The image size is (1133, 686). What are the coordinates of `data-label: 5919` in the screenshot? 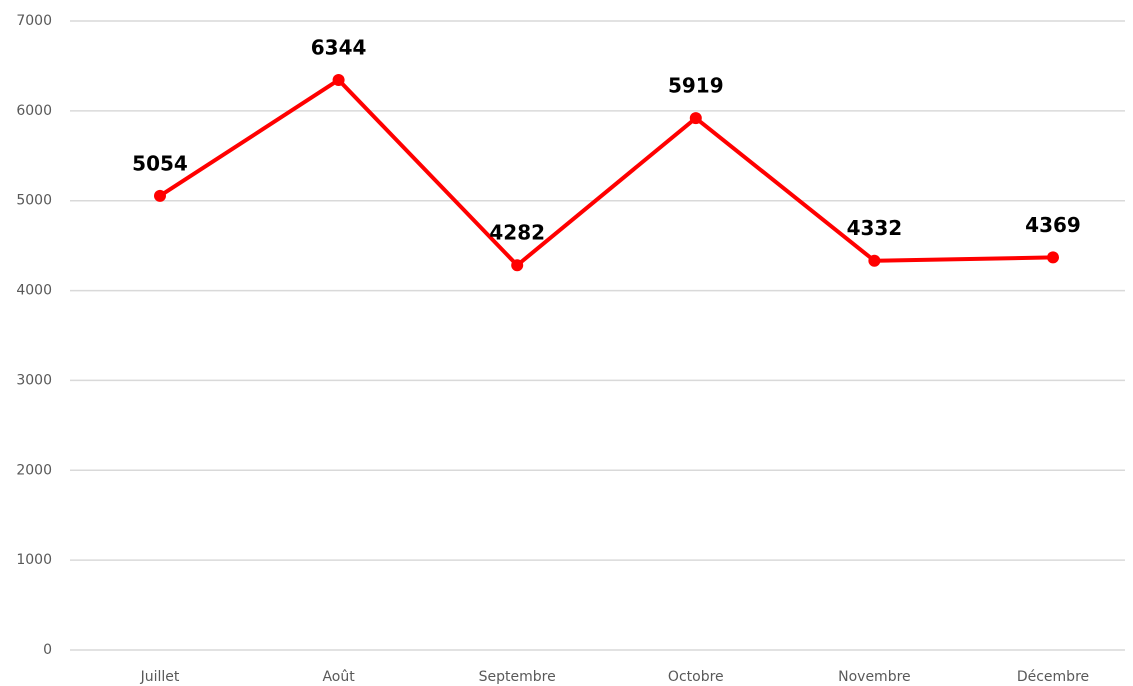 It's located at (696, 86).